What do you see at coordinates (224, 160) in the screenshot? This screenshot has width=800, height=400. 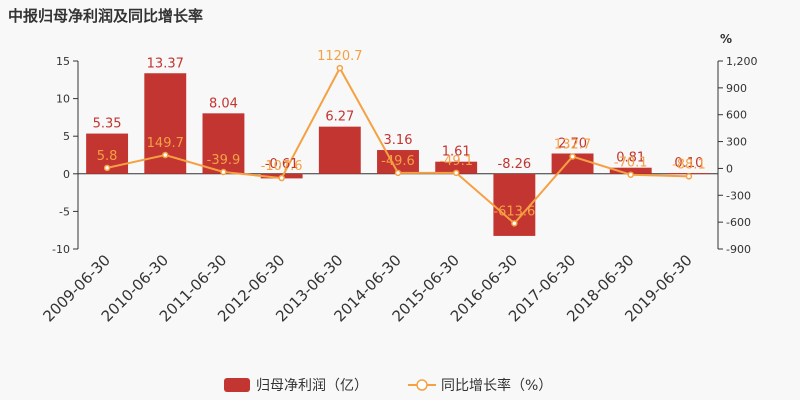 I see `line-value-label: -39.9` at bounding box center [224, 160].